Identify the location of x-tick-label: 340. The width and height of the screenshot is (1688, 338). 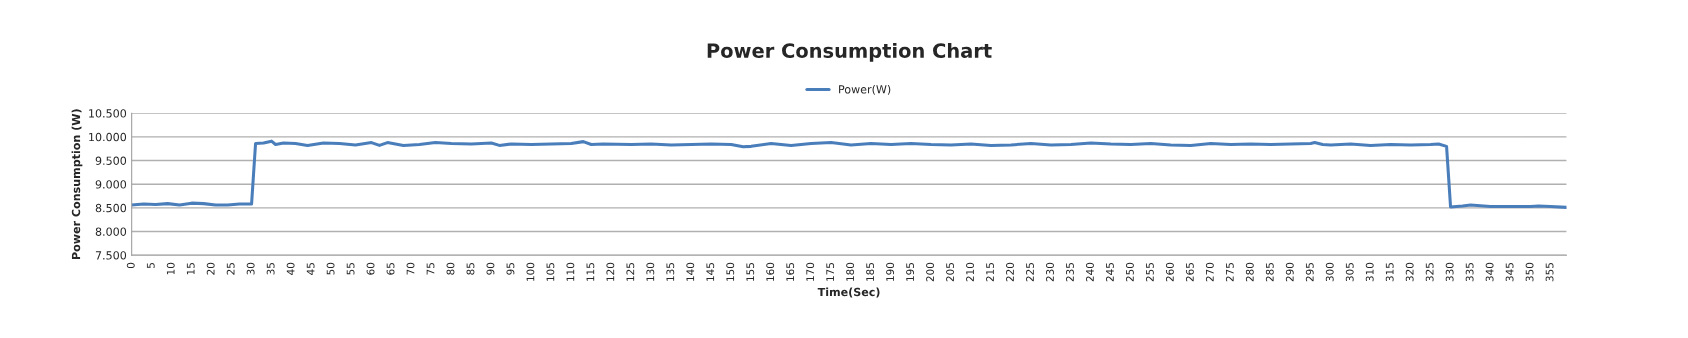
(1489, 272).